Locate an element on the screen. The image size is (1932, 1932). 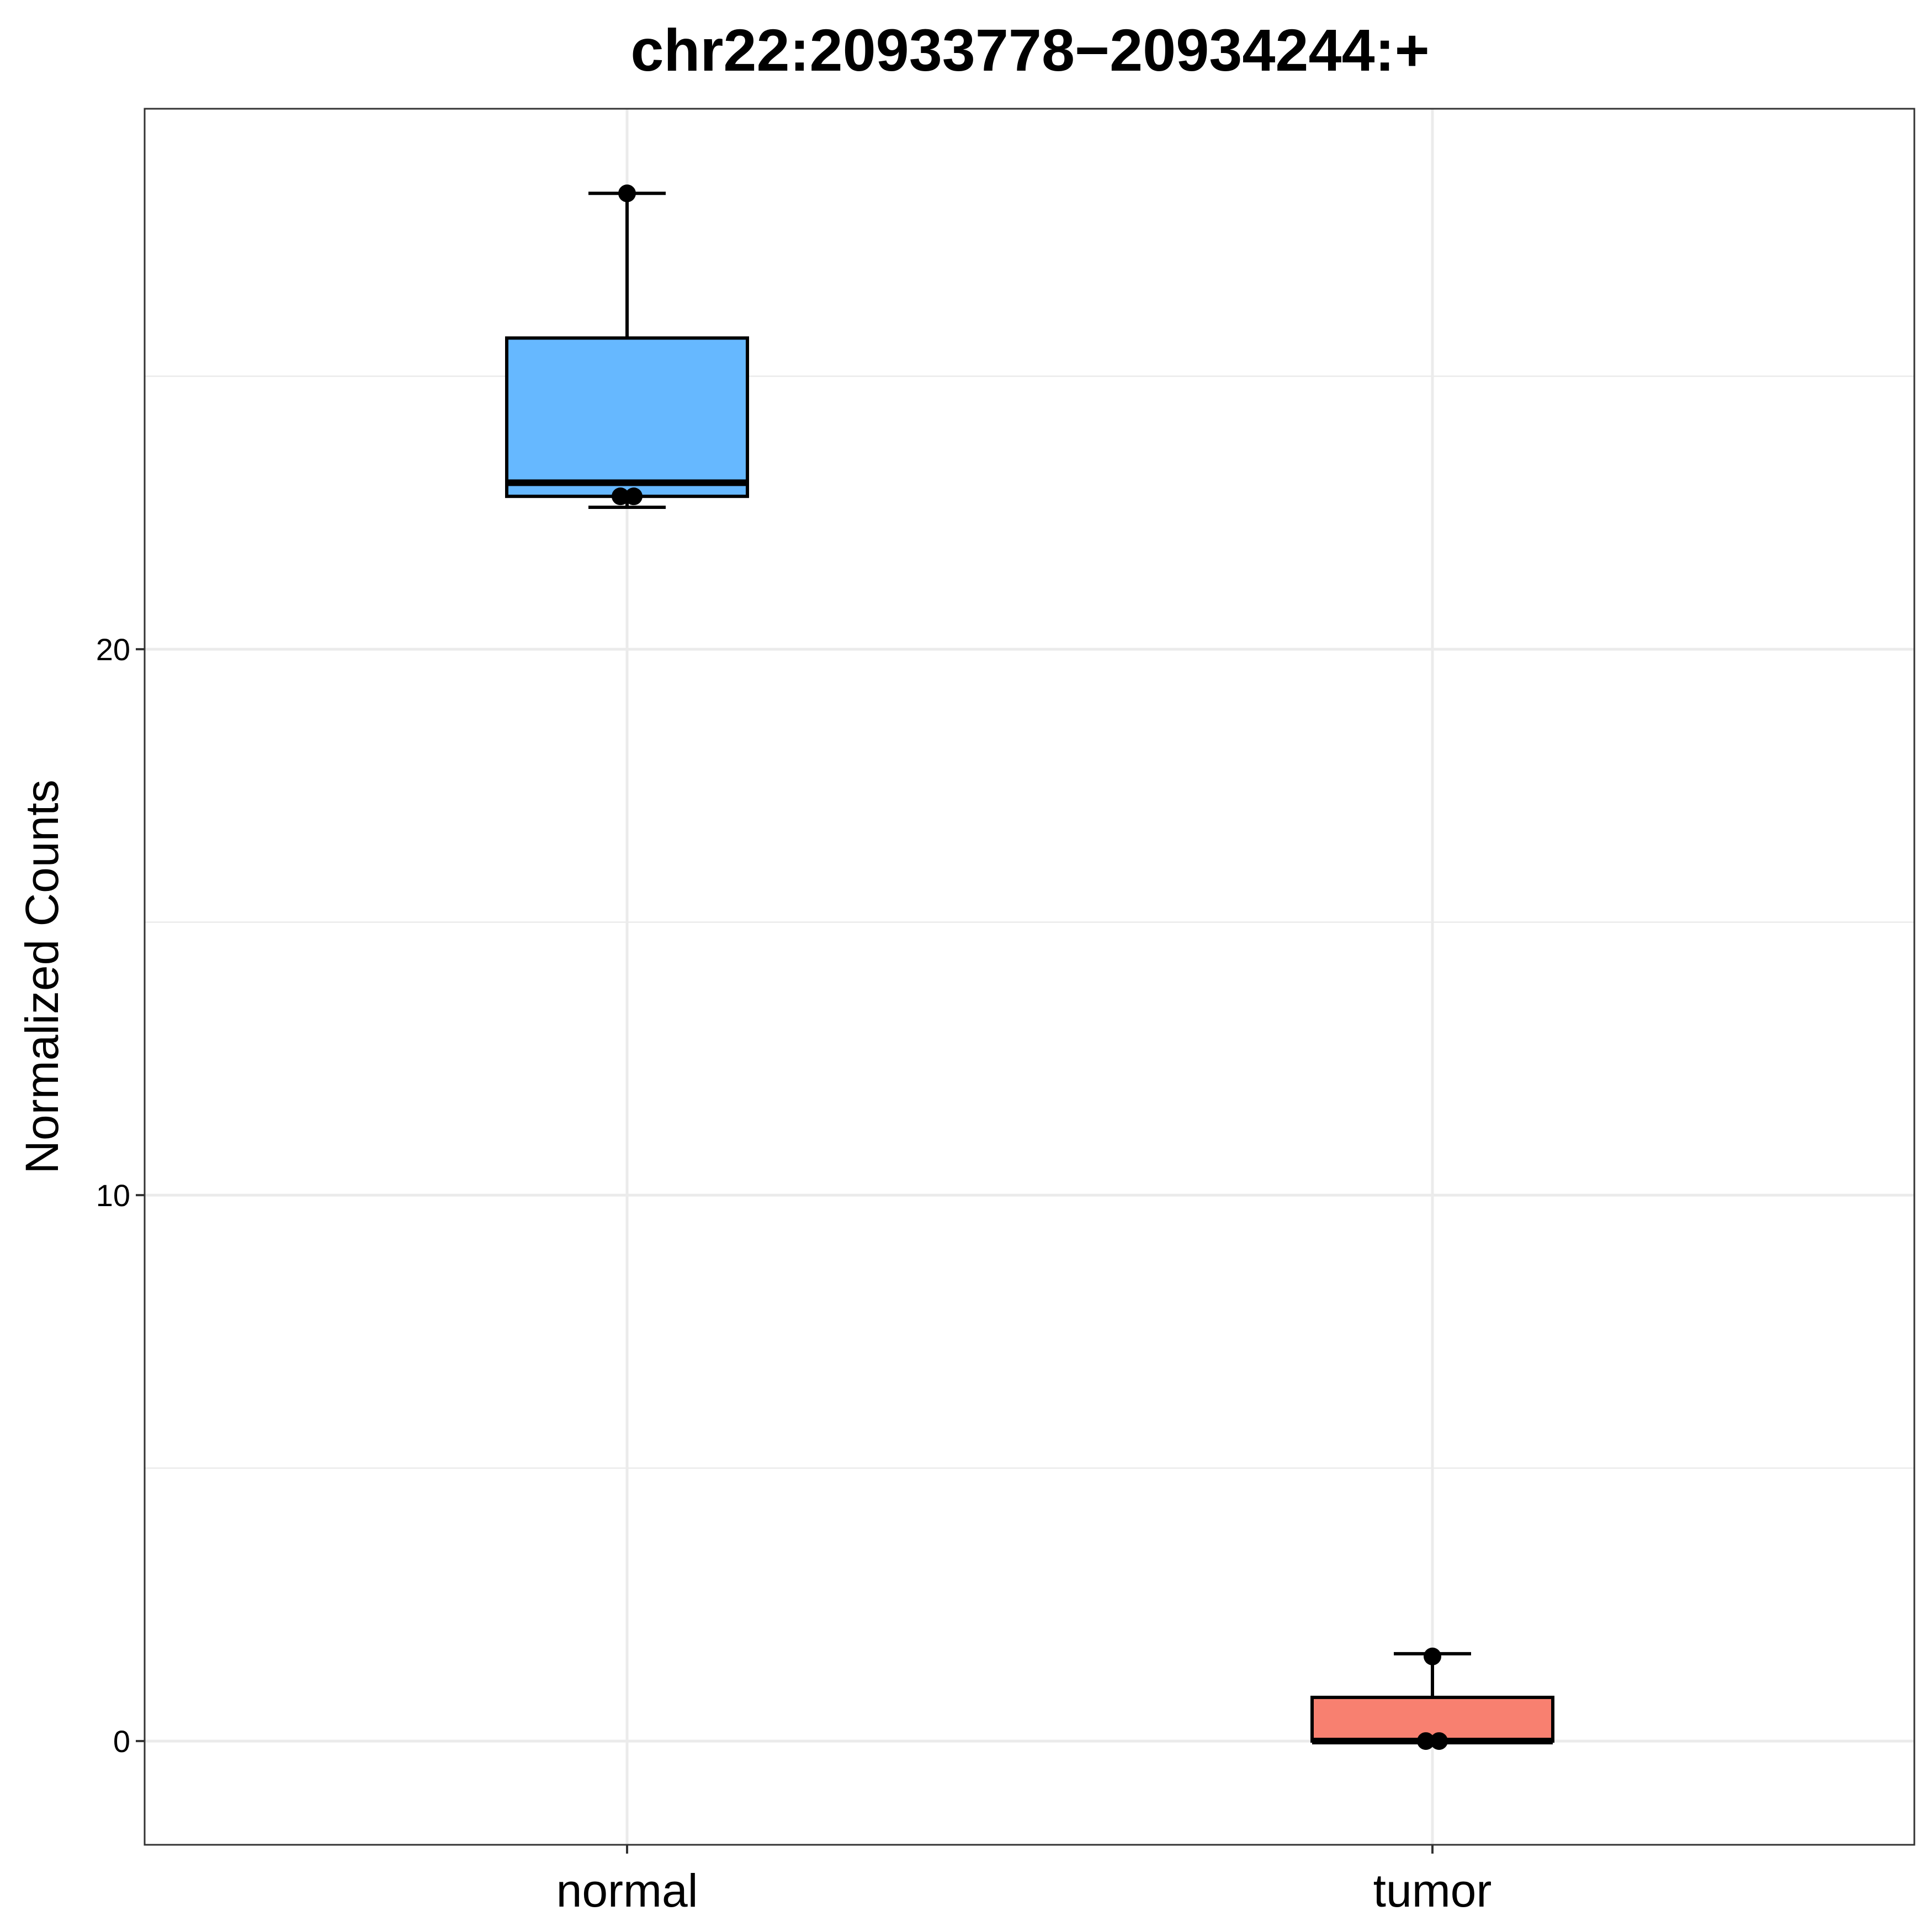
box-tumor is located at coordinates (1432, 1719).